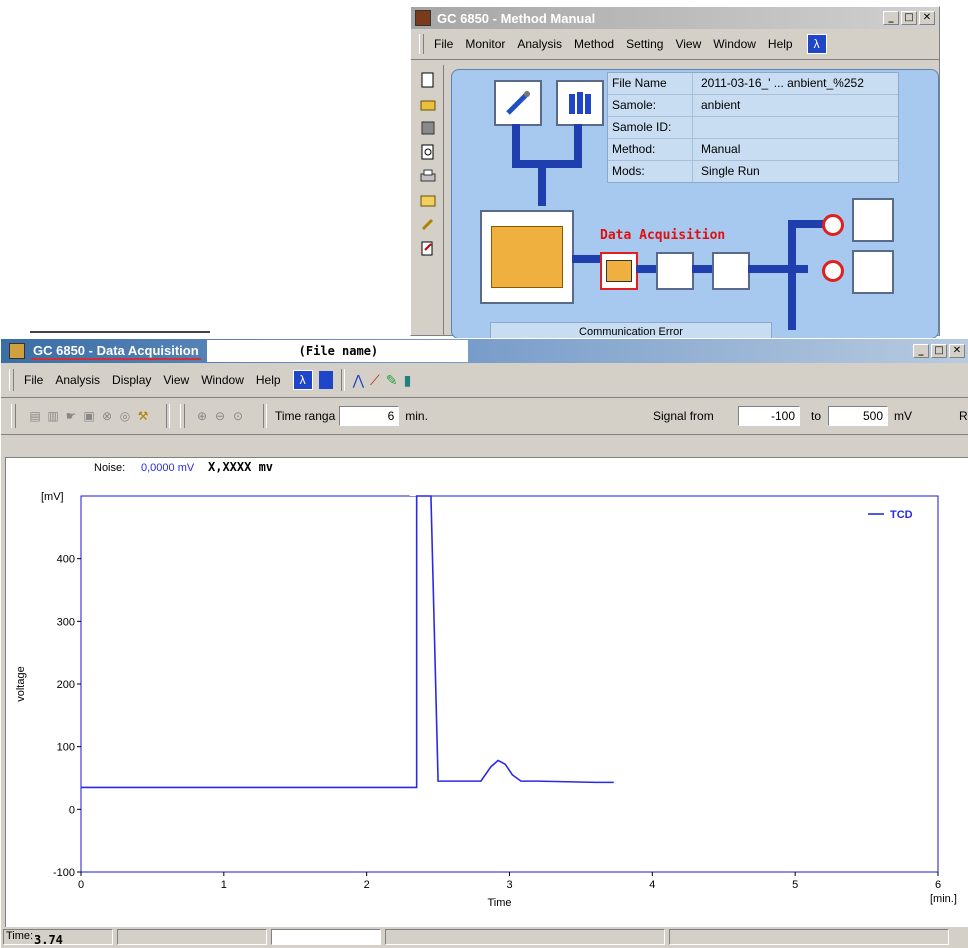 Image resolution: width=968 pixels, height=948 pixels. What do you see at coordinates (168, 416) in the screenshot?
I see `toolbar-separator` at bounding box center [168, 416].